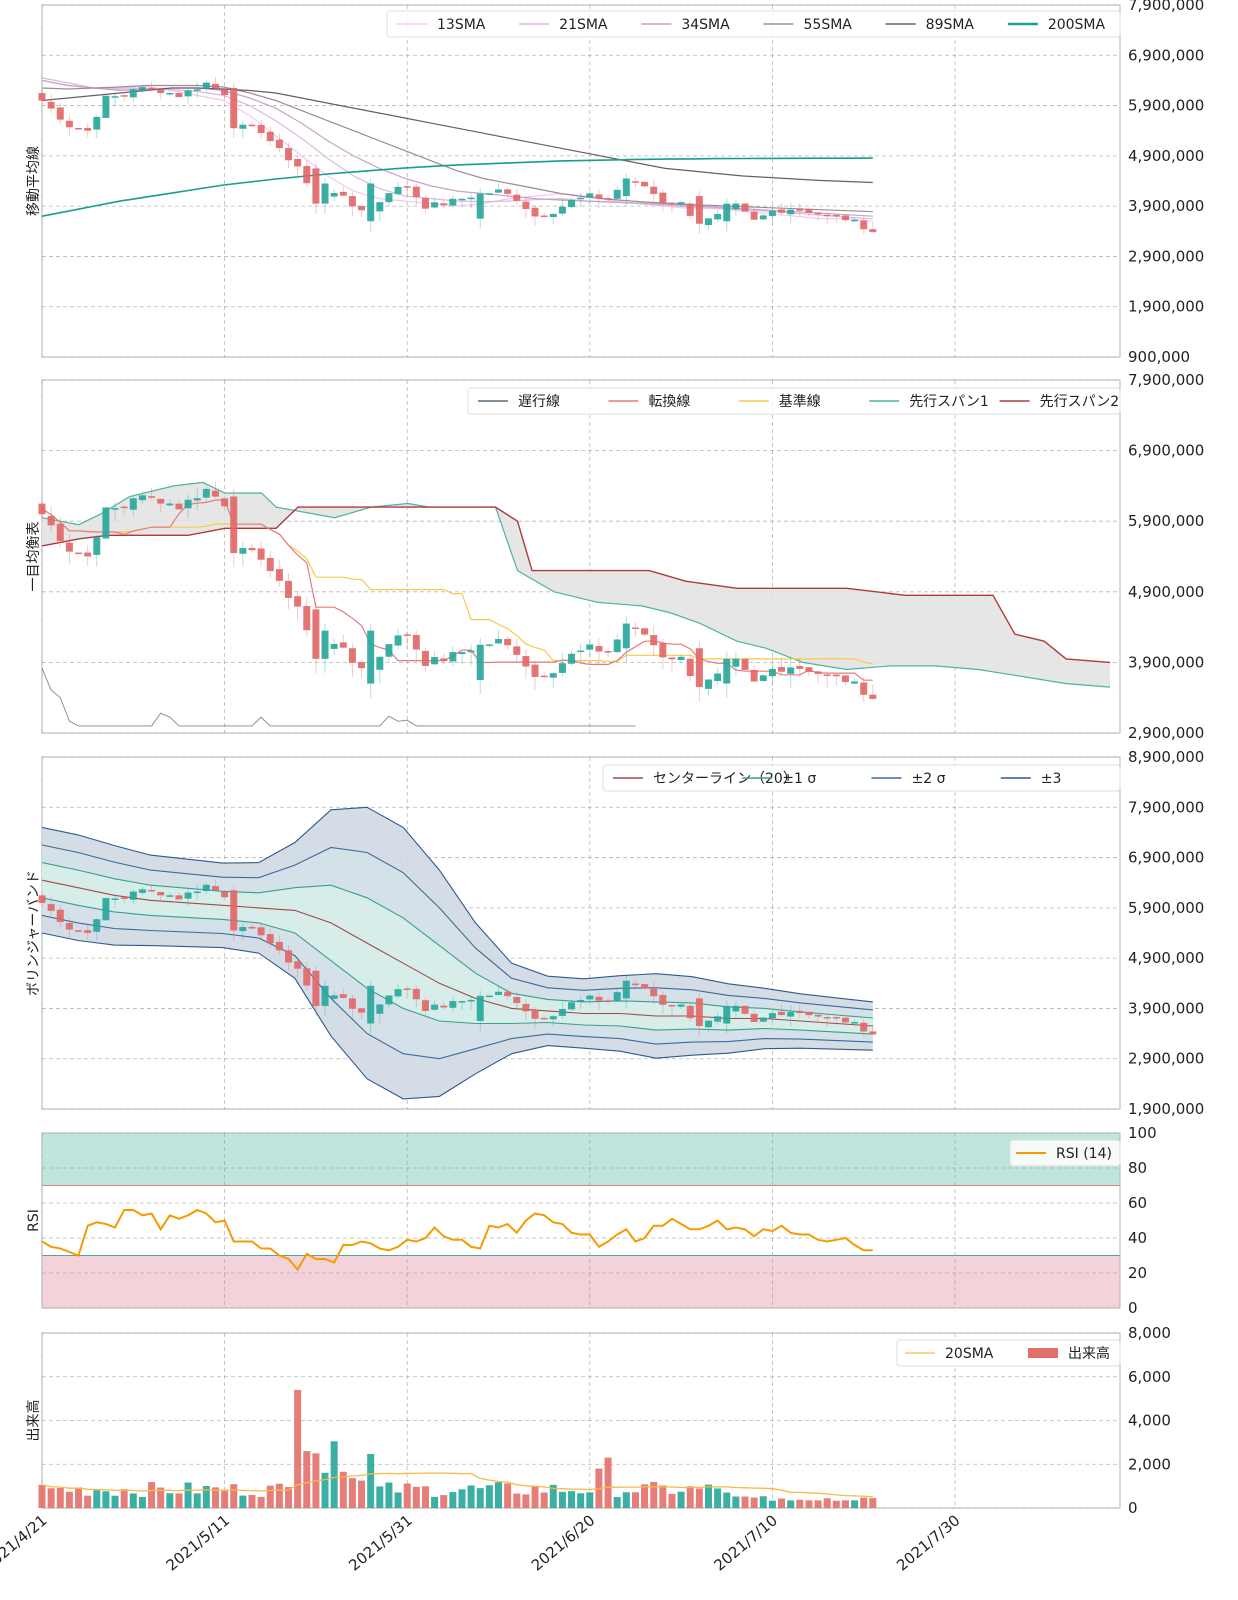 The image size is (1238, 1600). I want to click on x-tick-label: 2021/7/10, so click(745, 1542).